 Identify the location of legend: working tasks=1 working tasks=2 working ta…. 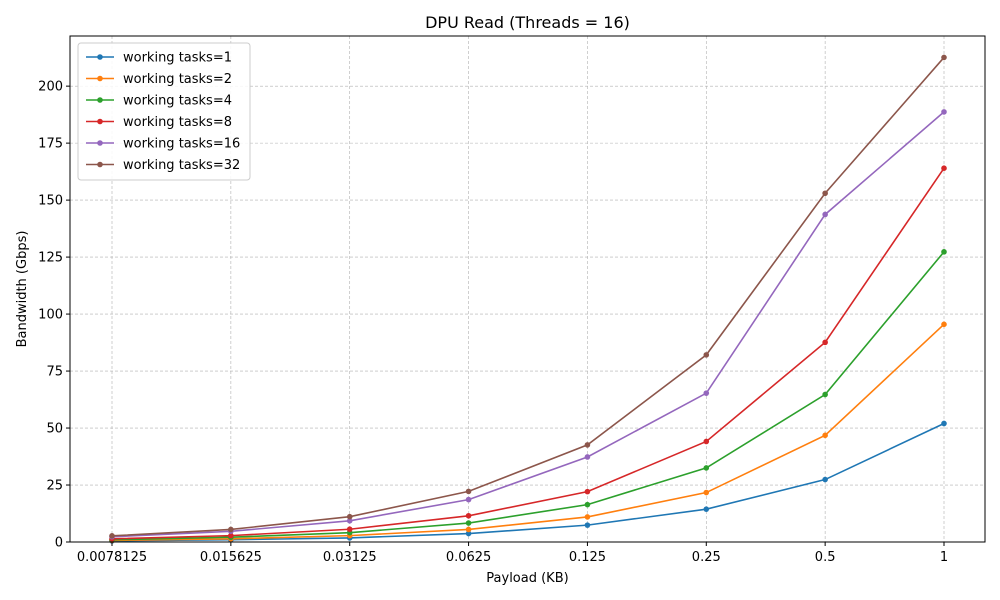
(164, 111).